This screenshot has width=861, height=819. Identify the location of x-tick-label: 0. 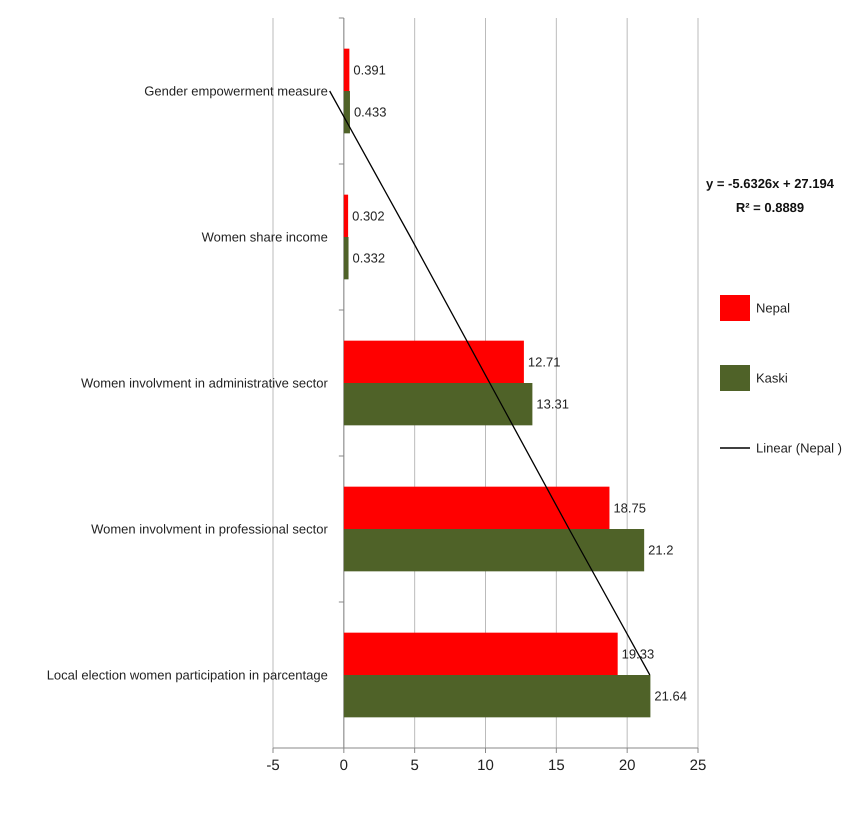
(344, 765).